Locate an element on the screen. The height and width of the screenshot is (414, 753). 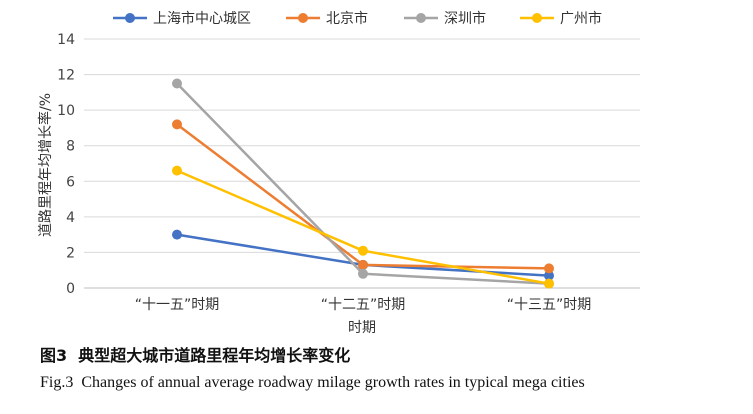
y-tick-label: 2 is located at coordinates (70, 253).